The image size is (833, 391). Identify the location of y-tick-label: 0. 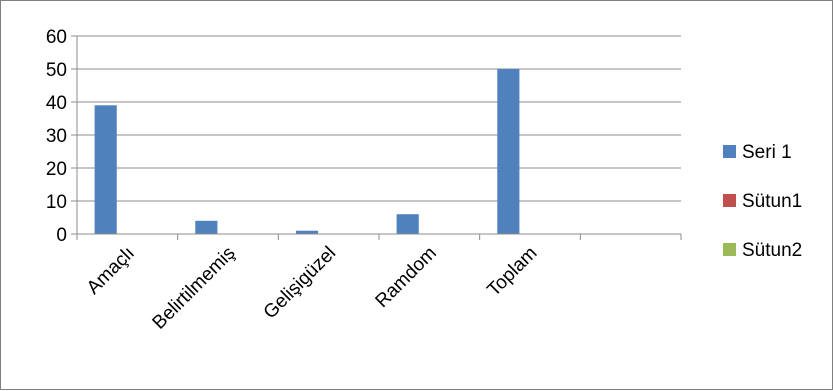
(61, 235).